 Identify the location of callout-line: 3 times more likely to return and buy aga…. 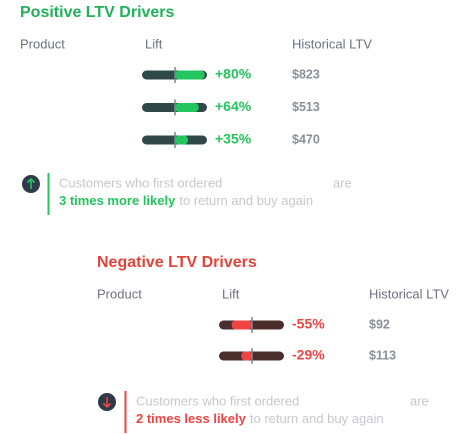
(186, 200).